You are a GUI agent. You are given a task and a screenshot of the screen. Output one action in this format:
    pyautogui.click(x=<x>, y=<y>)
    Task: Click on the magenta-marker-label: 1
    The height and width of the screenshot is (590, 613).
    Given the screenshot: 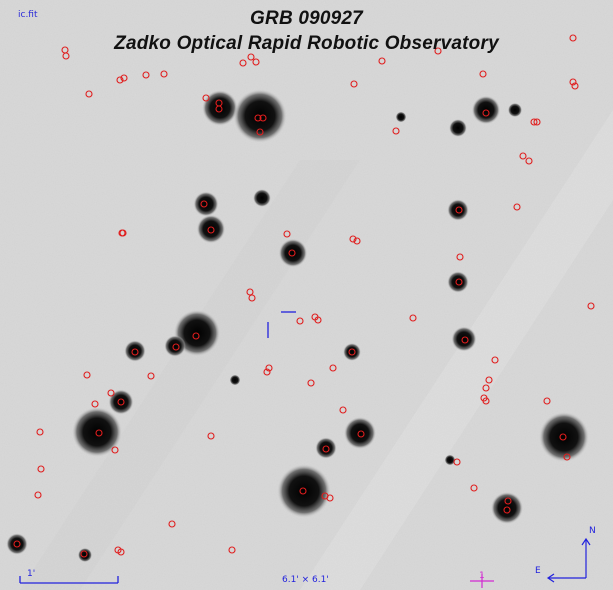 What is the action you would take?
    pyautogui.click(x=482, y=576)
    